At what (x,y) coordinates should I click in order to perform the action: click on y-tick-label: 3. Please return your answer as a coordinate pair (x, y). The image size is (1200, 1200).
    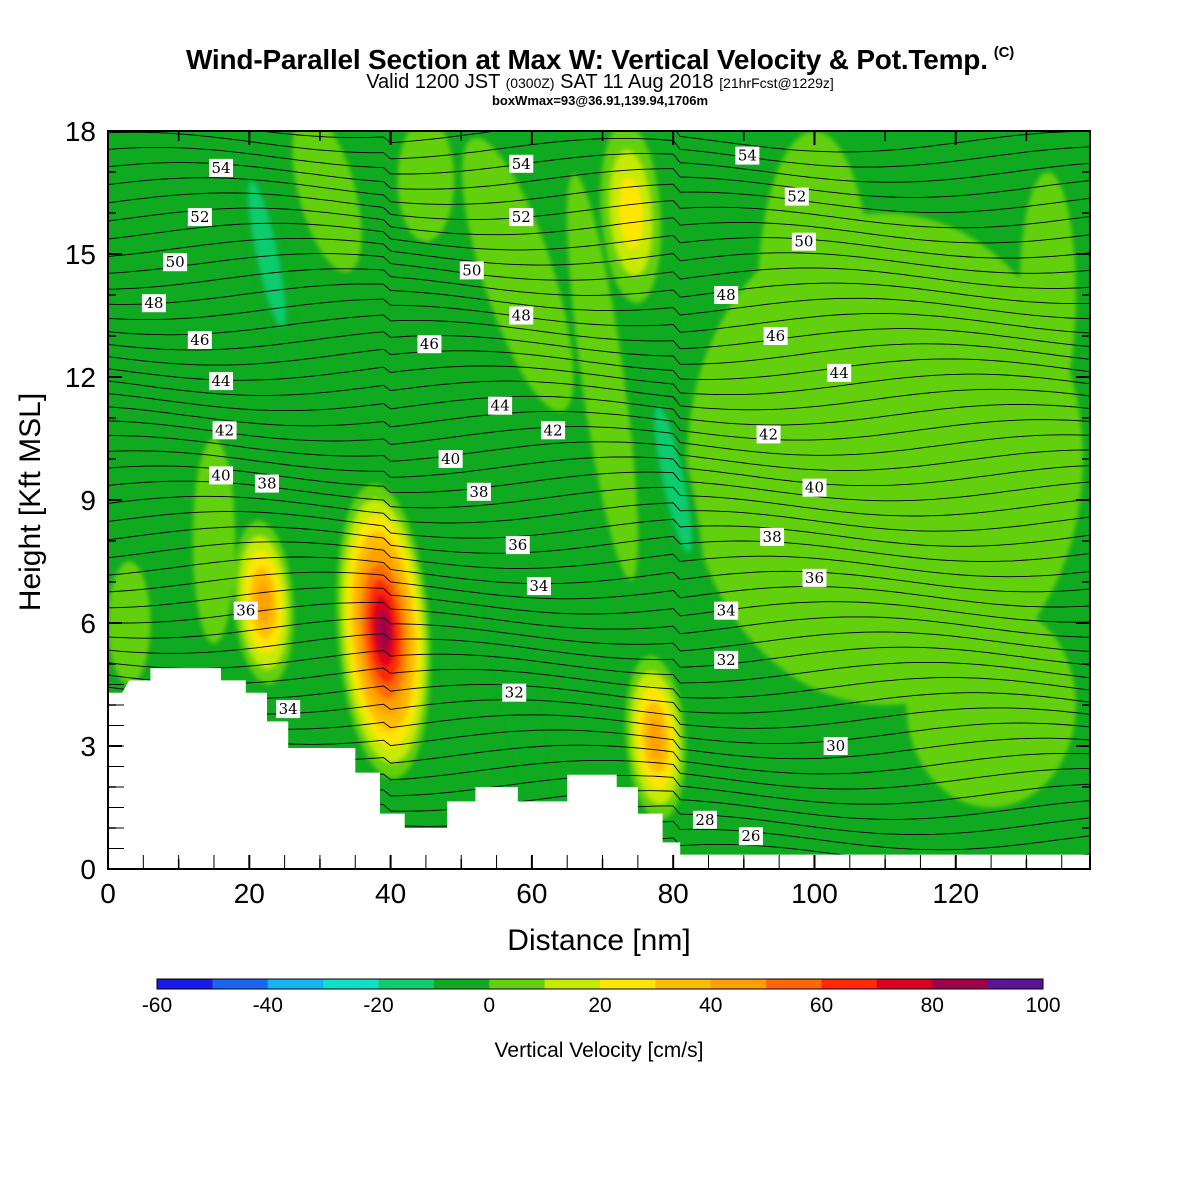
    Looking at the image, I should click on (88, 746).